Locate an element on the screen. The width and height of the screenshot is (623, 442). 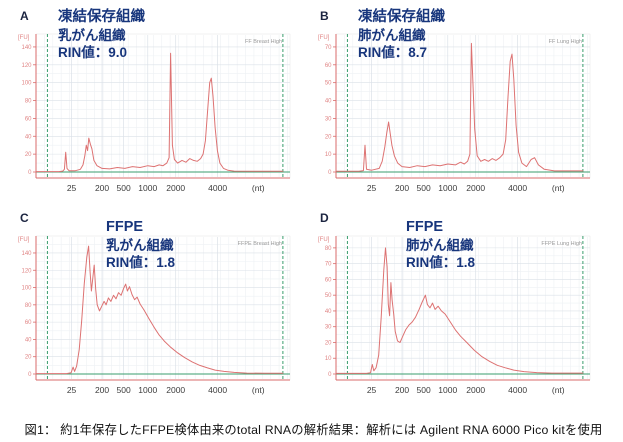
run-label: FF Breast High is located at coordinates (263, 42).